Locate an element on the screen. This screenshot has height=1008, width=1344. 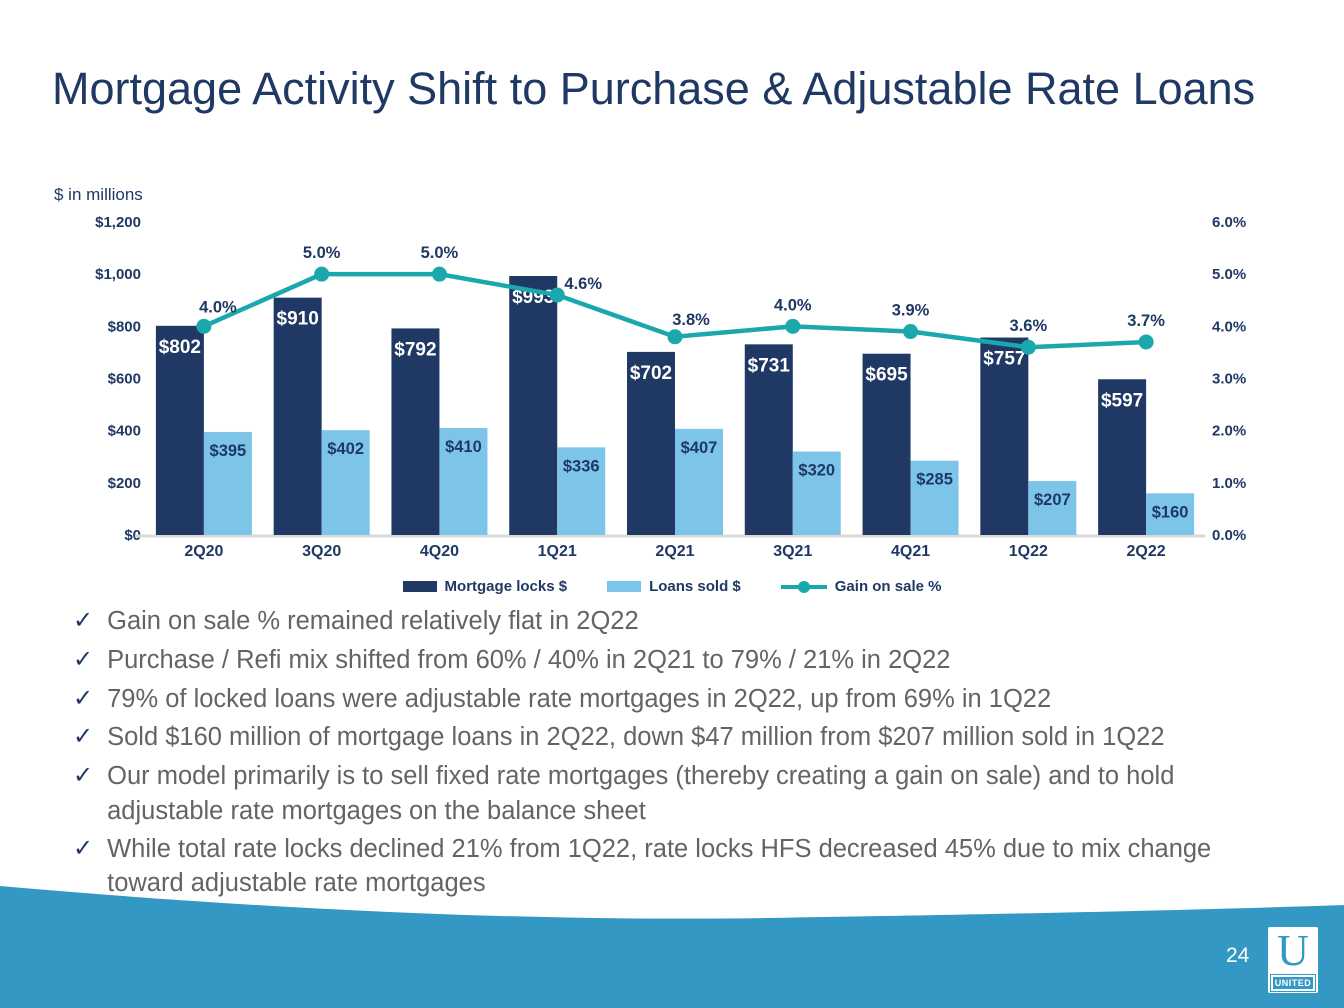
svg-text: 1Q22 is located at coordinates (1028, 551).